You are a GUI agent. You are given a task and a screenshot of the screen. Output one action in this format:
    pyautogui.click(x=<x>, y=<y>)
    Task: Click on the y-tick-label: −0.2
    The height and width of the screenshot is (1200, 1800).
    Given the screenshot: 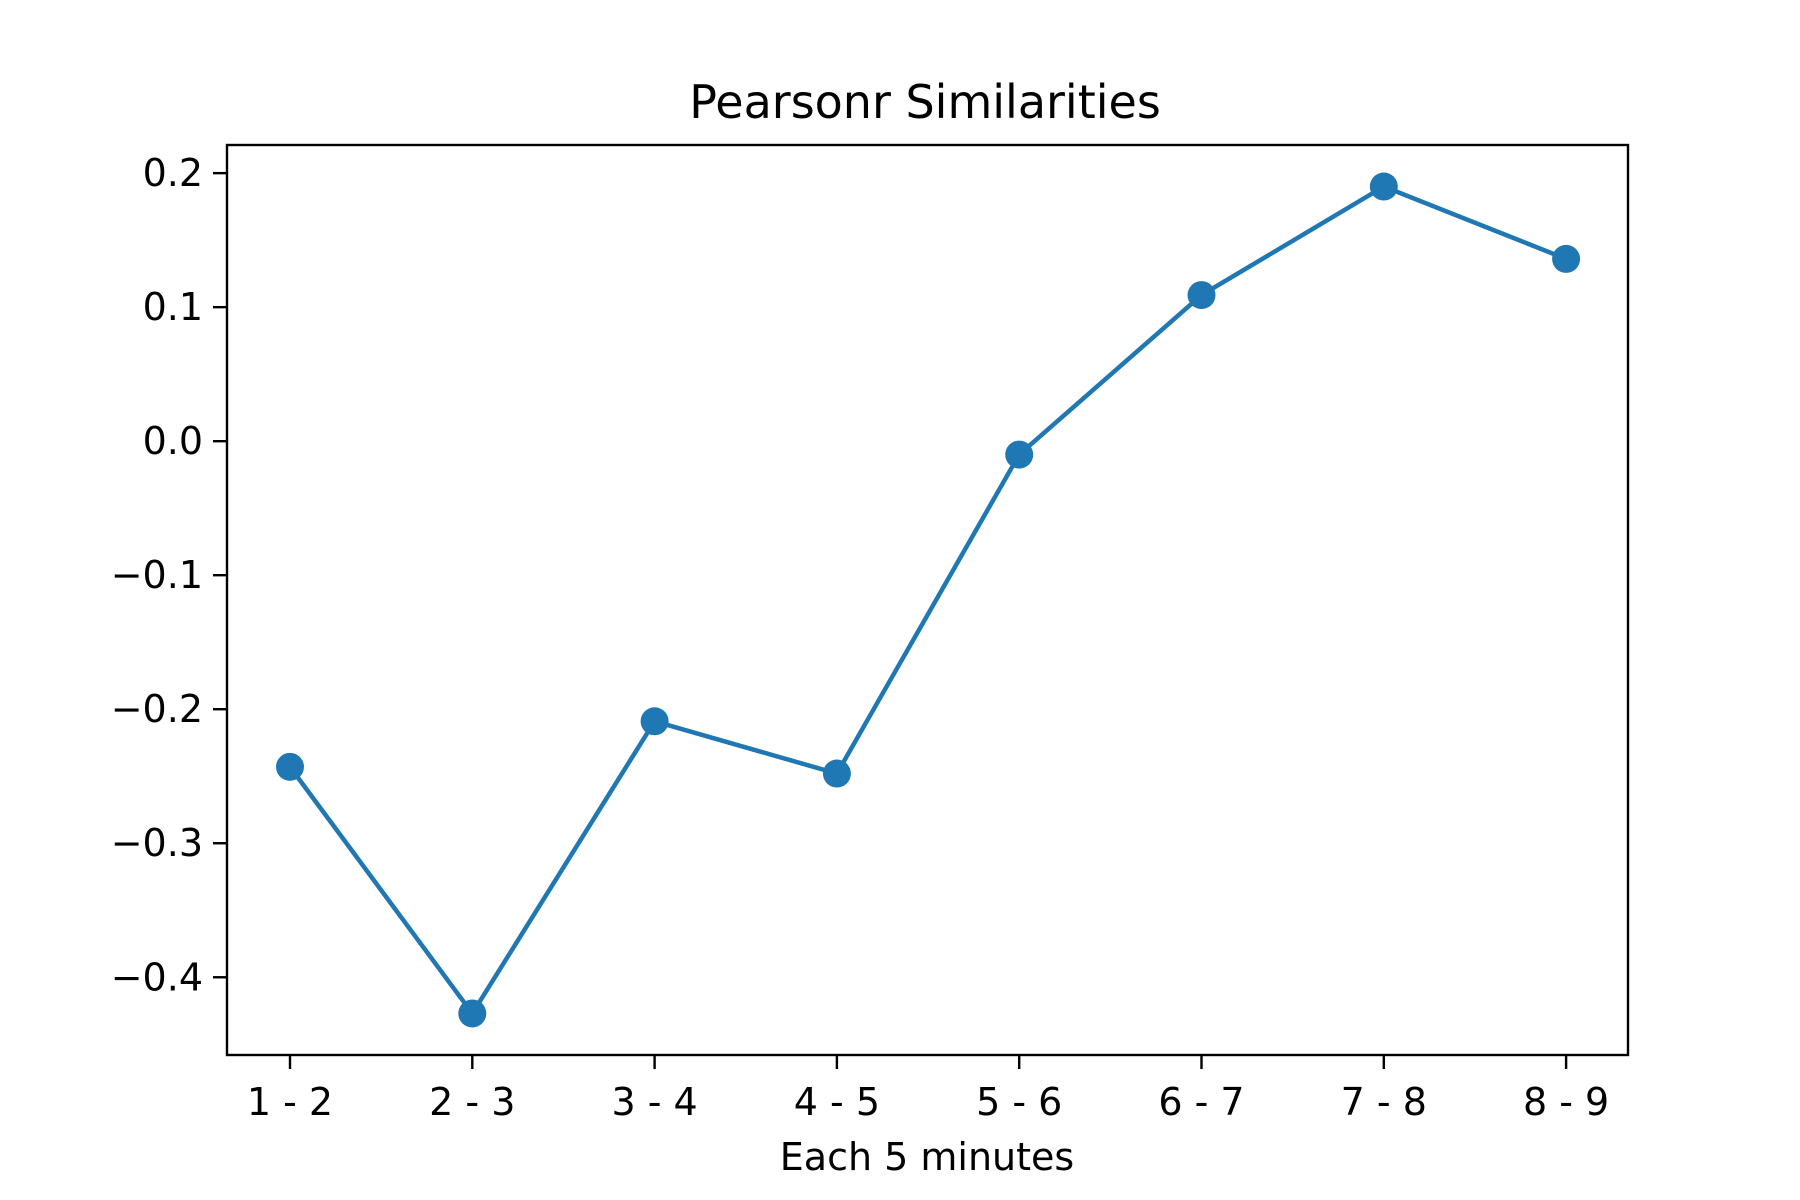 What is the action you would take?
    pyautogui.click(x=157, y=709)
    